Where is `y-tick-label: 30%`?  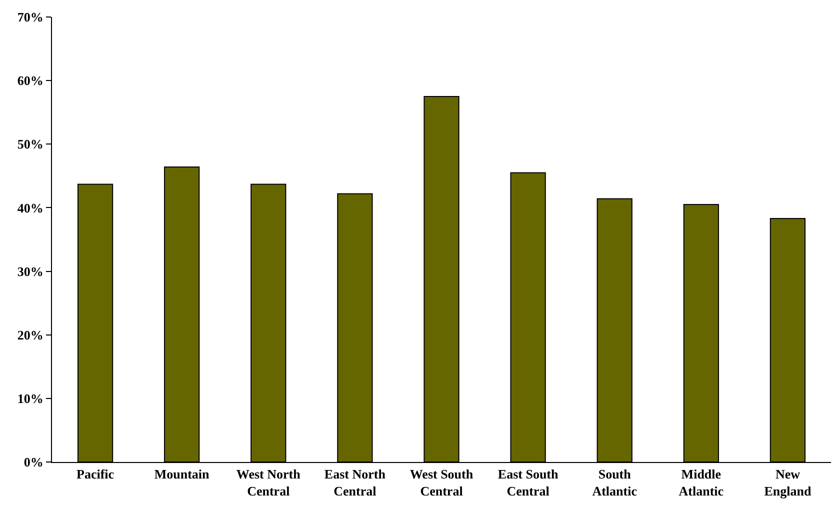
y-tick-label: 30% is located at coordinates (30, 271).